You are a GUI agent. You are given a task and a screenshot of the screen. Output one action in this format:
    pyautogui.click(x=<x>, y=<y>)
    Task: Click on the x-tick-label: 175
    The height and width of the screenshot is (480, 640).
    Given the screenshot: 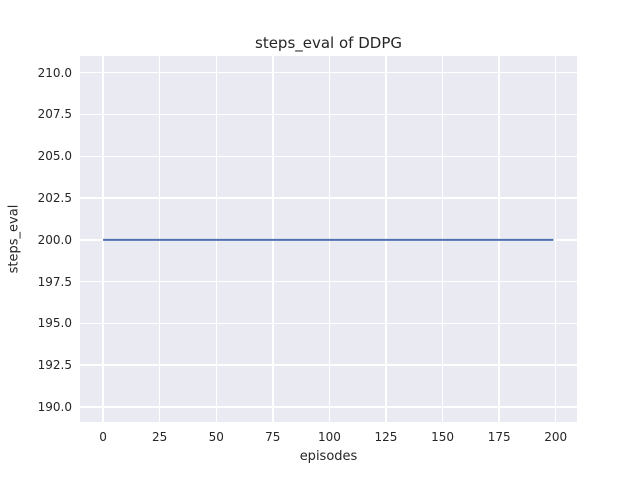 What is the action you would take?
    pyautogui.click(x=499, y=437)
    